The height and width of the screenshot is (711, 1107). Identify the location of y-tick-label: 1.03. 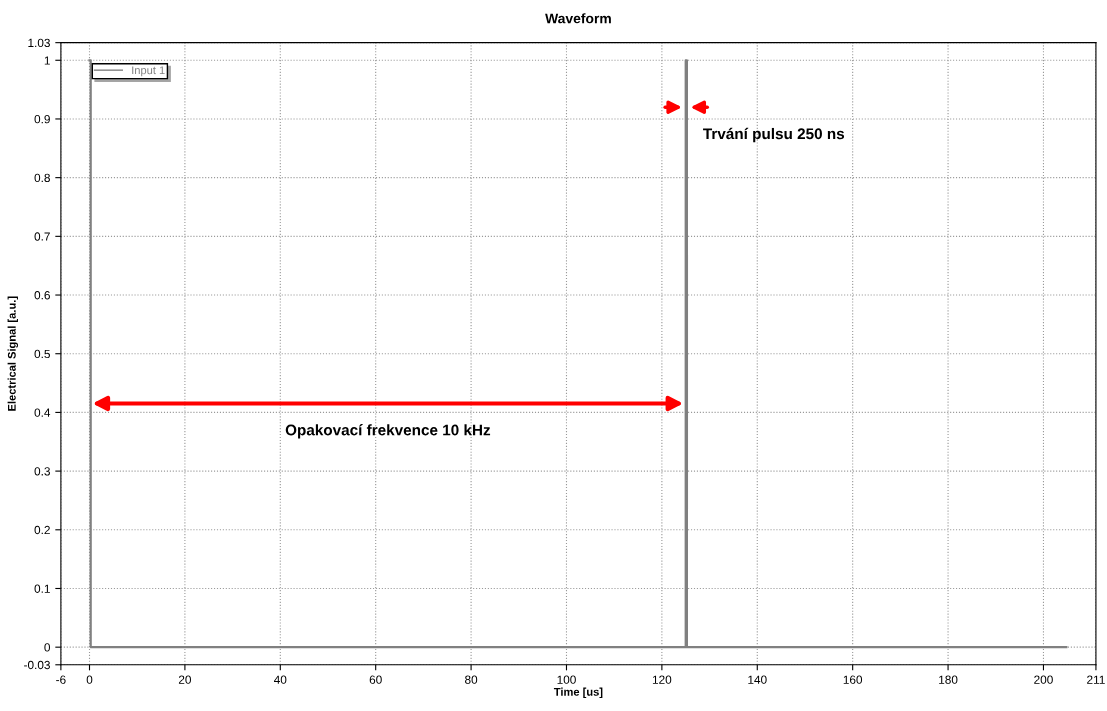
(39, 43).